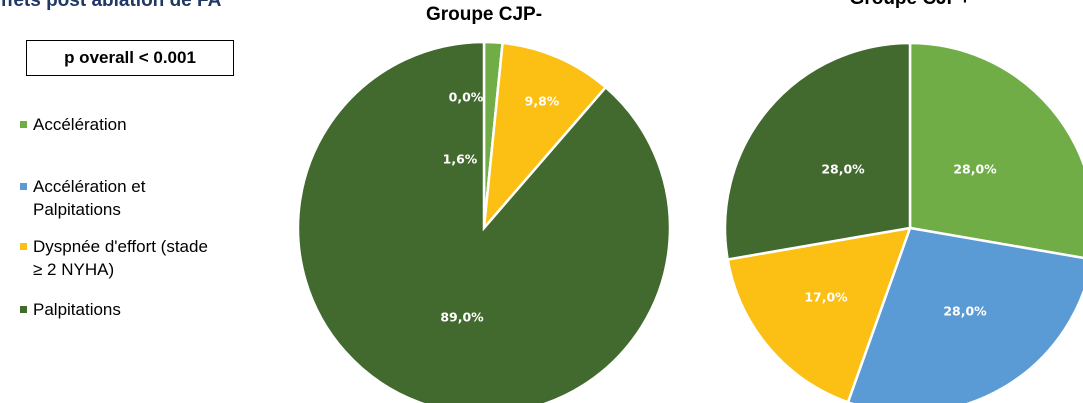  What do you see at coordinates (77, 309) in the screenshot?
I see `legend-label: Palpitations` at bounding box center [77, 309].